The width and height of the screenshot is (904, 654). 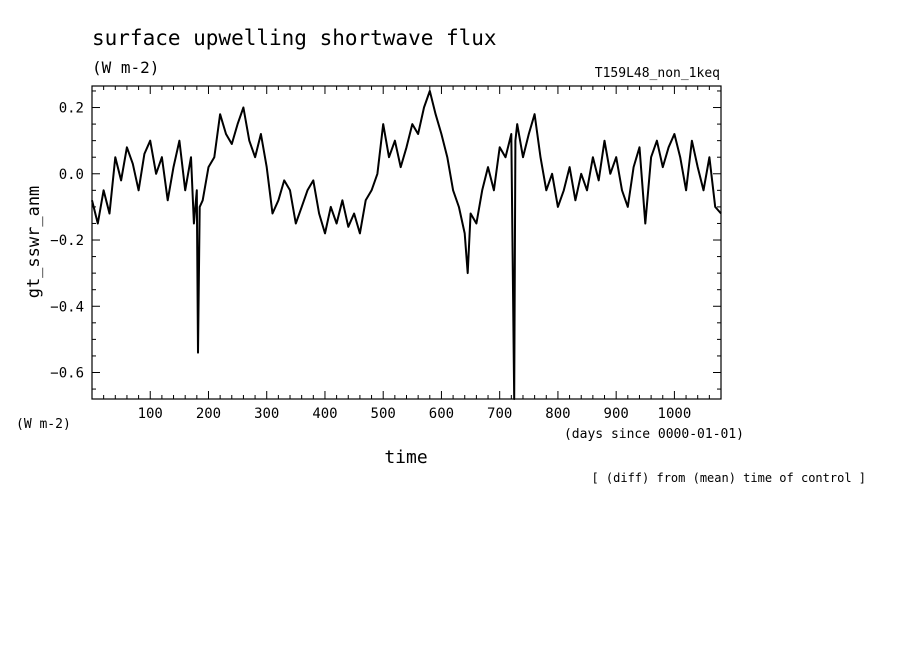 What do you see at coordinates (150, 414) in the screenshot?
I see `x-tick-label: 100` at bounding box center [150, 414].